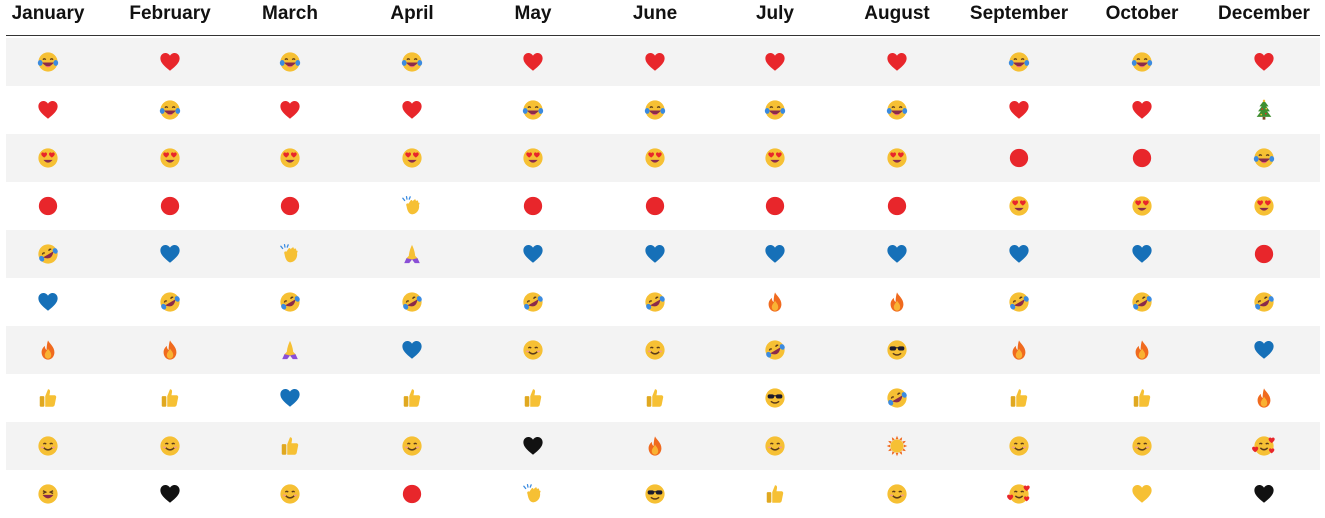 The width and height of the screenshot is (1325, 518). What do you see at coordinates (1019, 494) in the screenshot?
I see `smiling-hearts-icon` at bounding box center [1019, 494].